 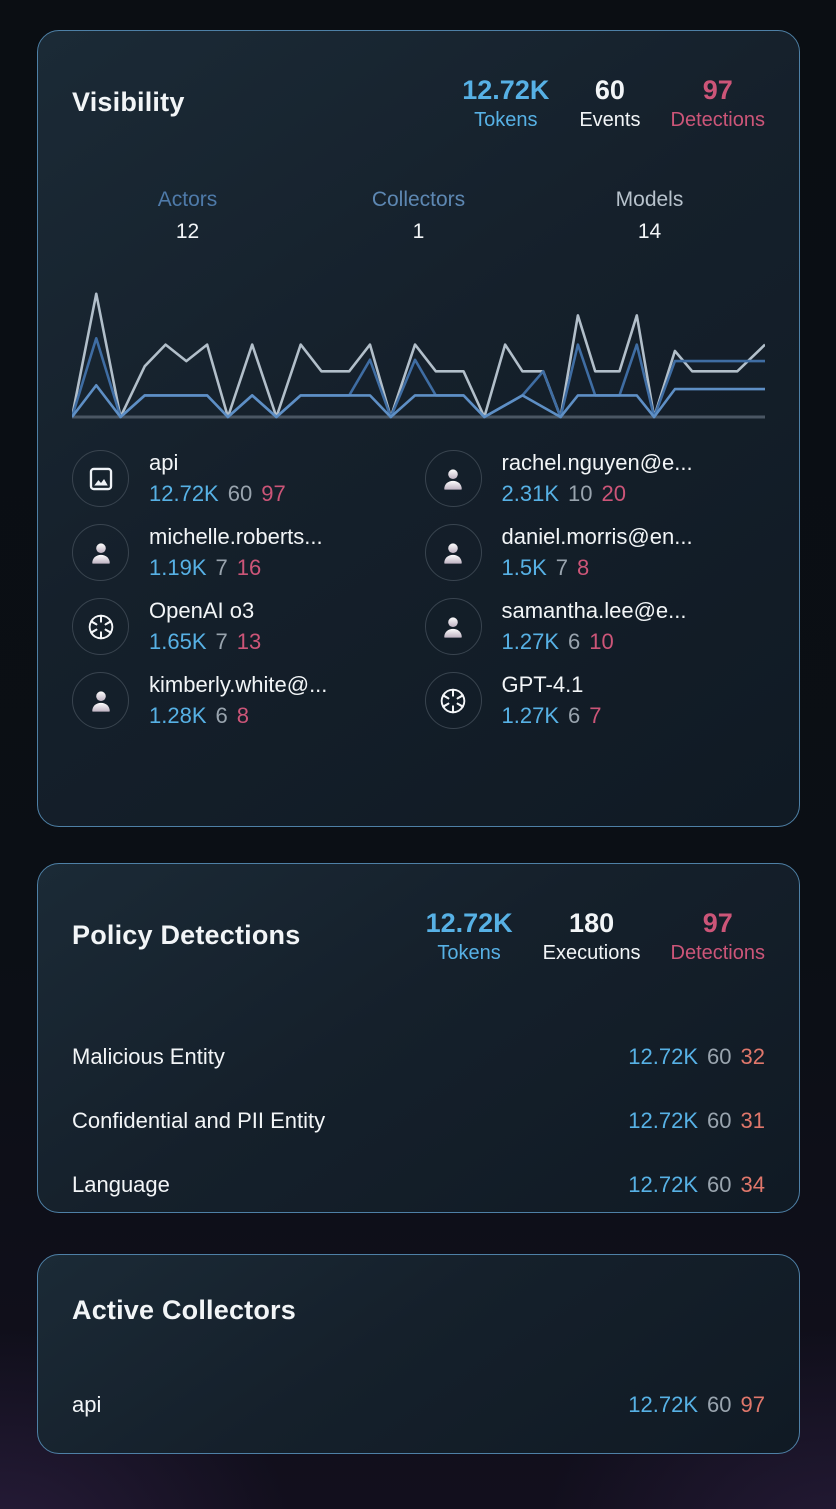 I want to click on collector-row-api: api 12.72K 60 97, so click(x=418, y=1405).